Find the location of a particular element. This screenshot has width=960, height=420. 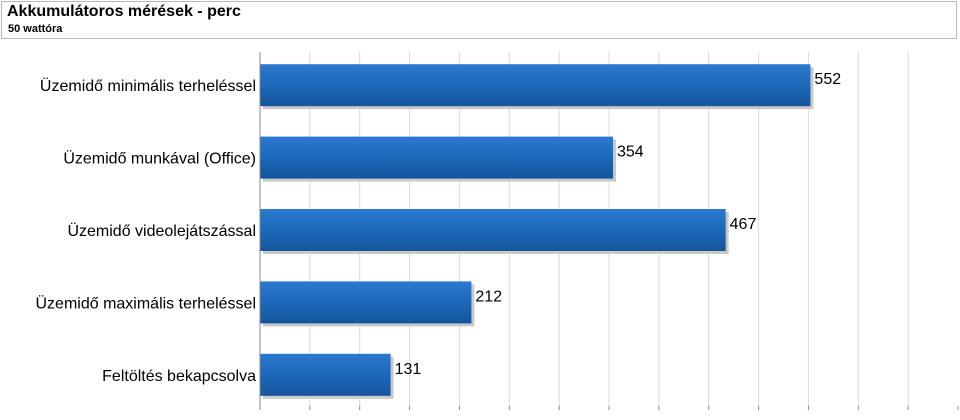

category-label: Üzemidő minimális terheléssel is located at coordinates (148, 86).